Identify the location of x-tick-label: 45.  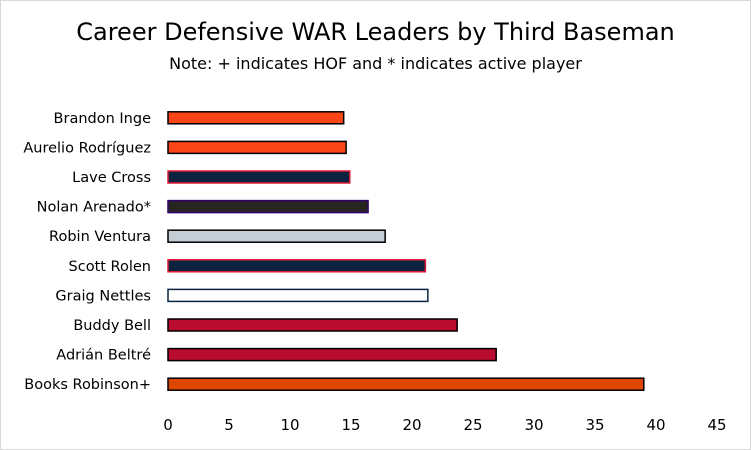
(716, 425).